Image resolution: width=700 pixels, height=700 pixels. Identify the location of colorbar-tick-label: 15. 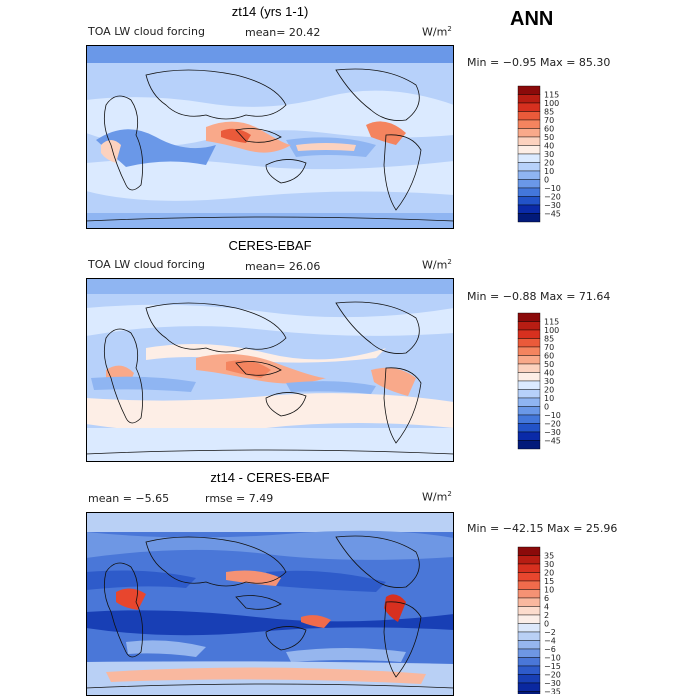
(549, 581).